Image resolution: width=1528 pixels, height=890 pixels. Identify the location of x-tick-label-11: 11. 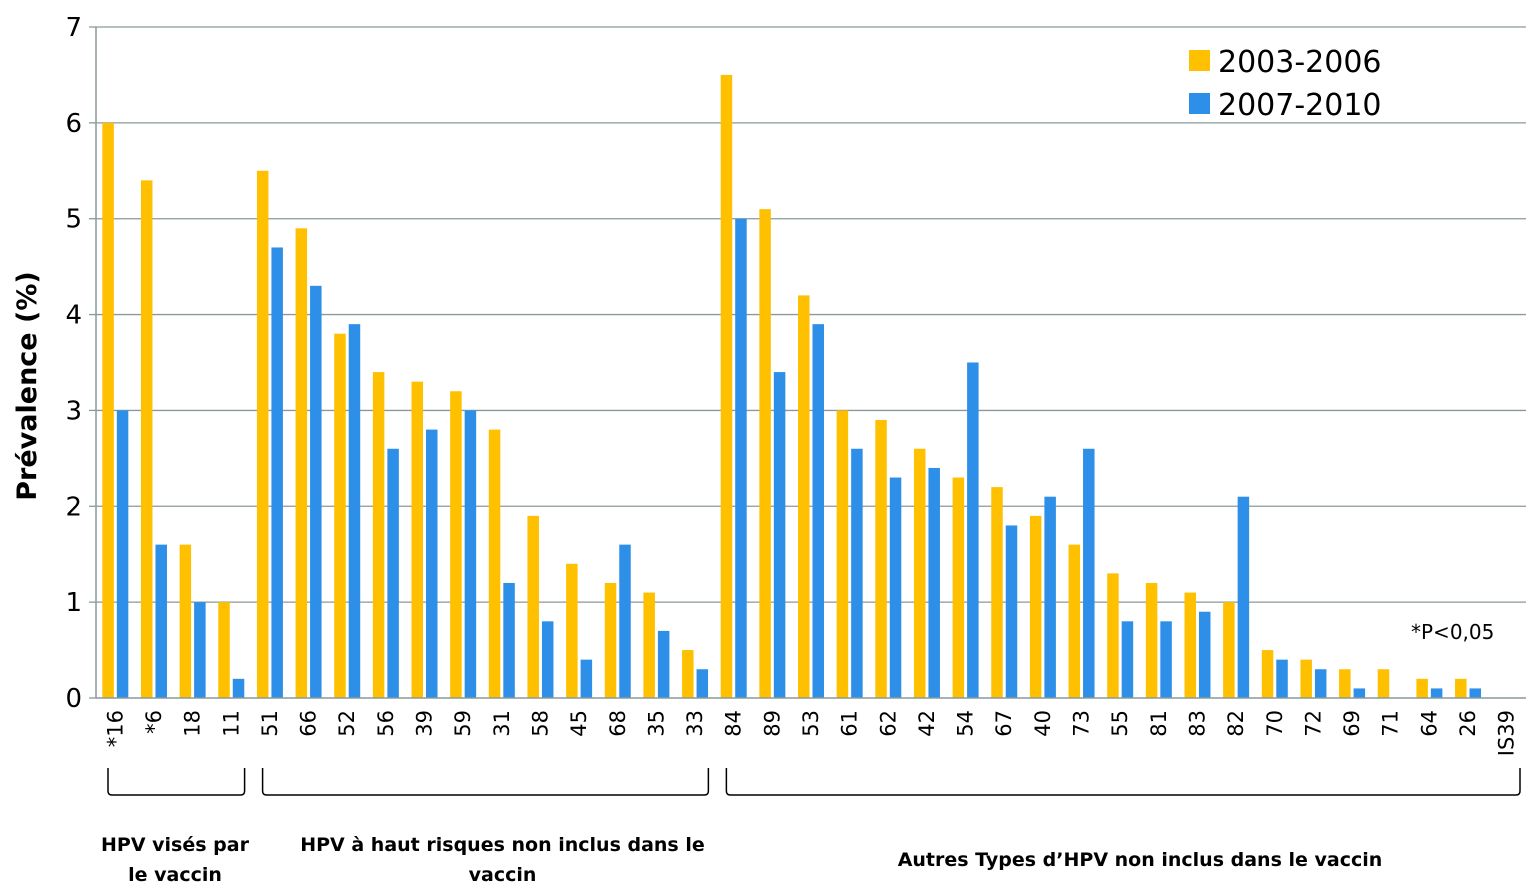
(231, 723).